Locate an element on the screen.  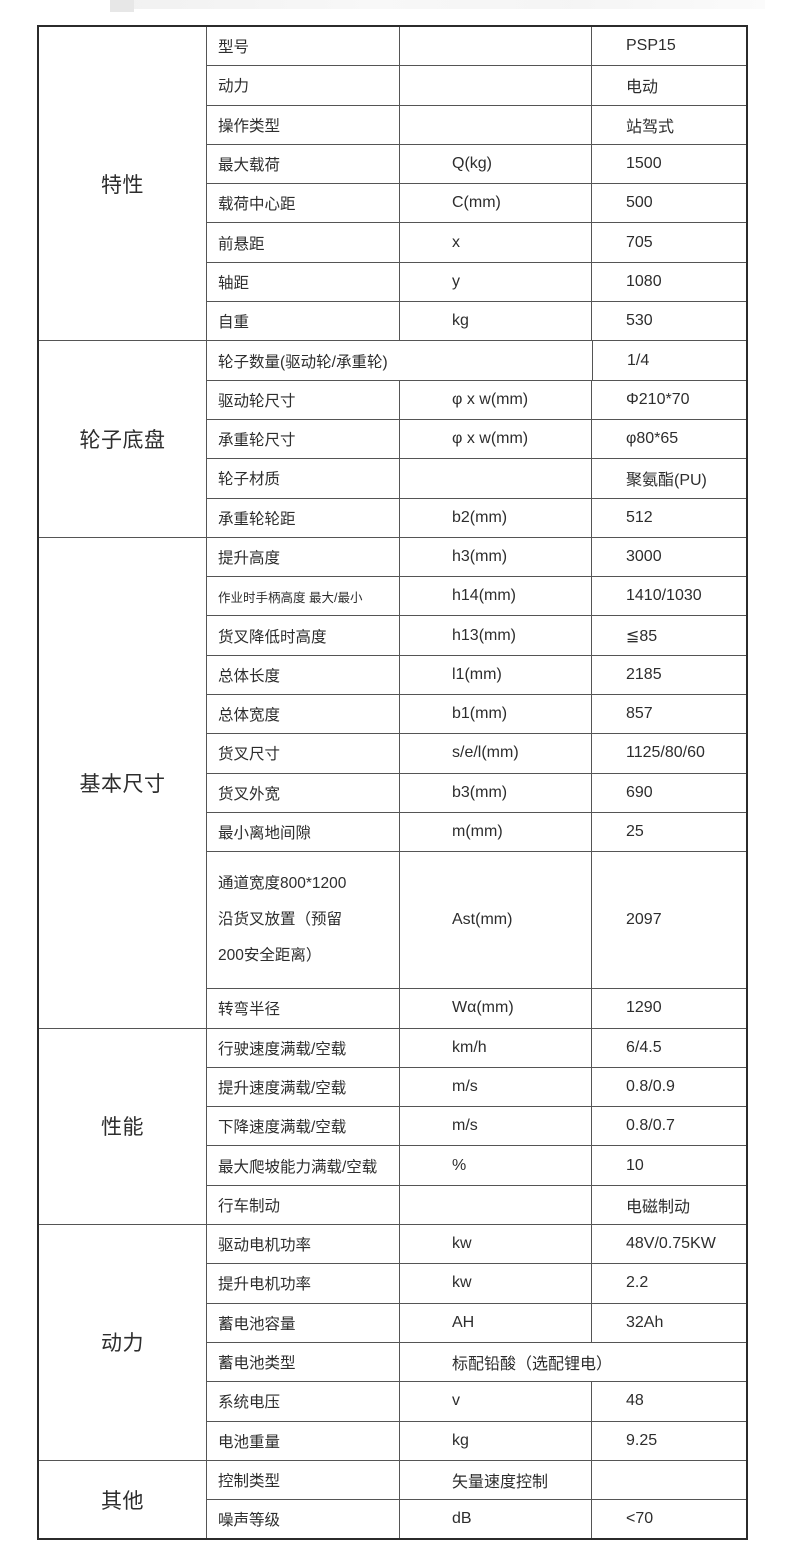
spec-row: 最大载荷 Q(kg) 1500 is located at coordinates (476, 163).